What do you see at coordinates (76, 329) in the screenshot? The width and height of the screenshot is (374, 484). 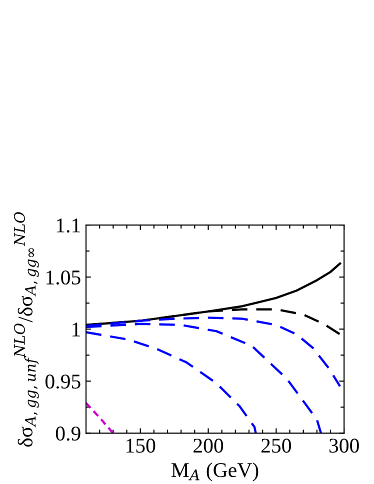 I see `y-tick-label: 1` at bounding box center [76, 329].